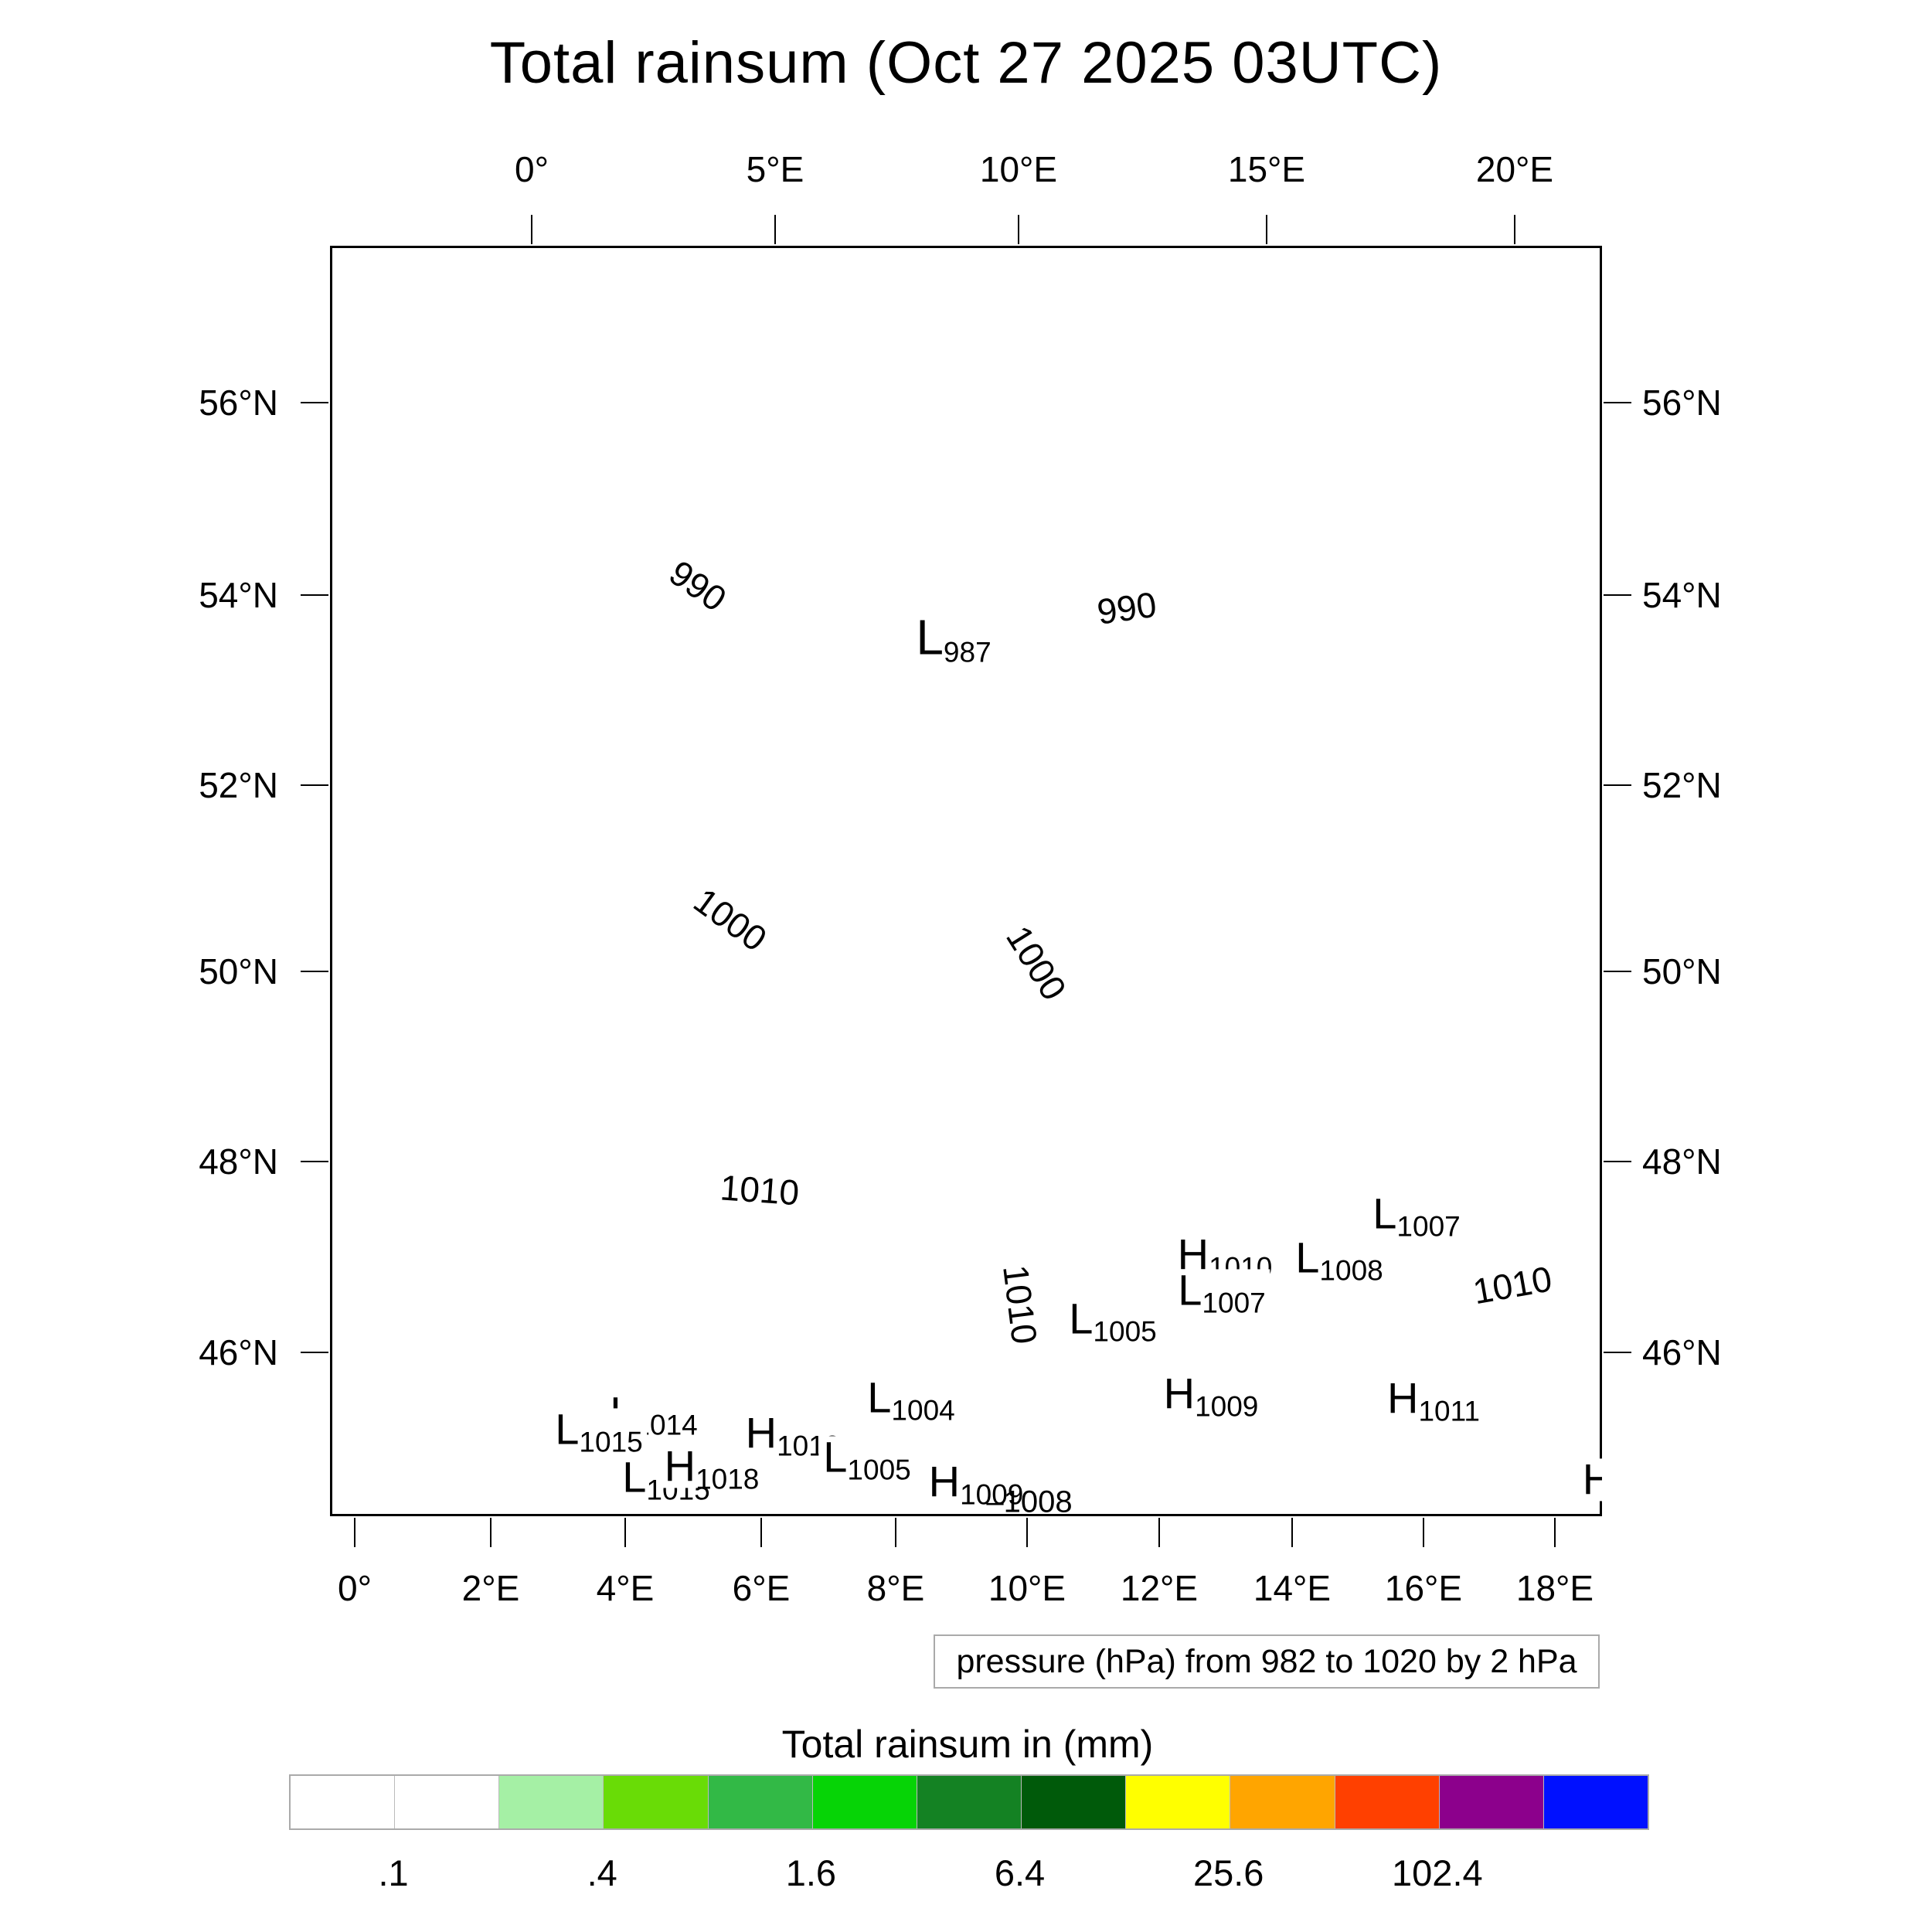 The image size is (1932, 1932). I want to click on right-axis-label: 52°N, so click(1682, 785).